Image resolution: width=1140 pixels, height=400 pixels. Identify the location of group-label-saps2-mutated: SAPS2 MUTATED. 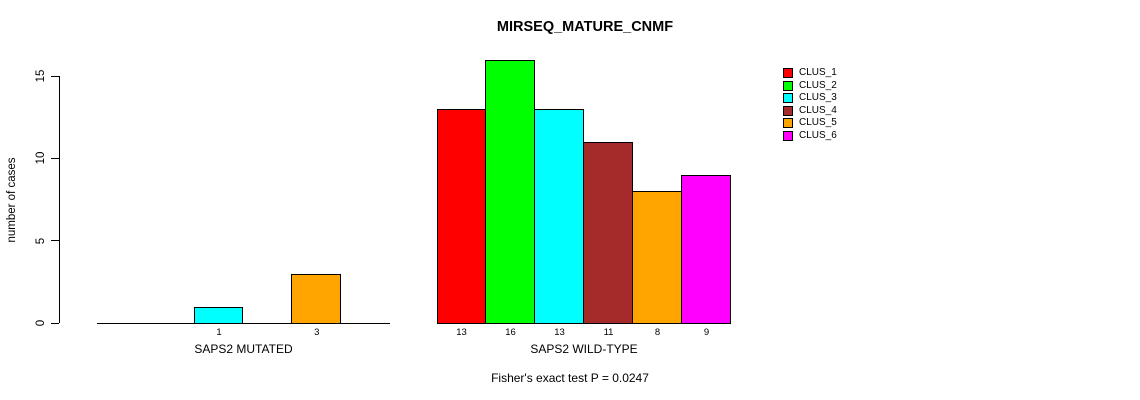
(243, 349).